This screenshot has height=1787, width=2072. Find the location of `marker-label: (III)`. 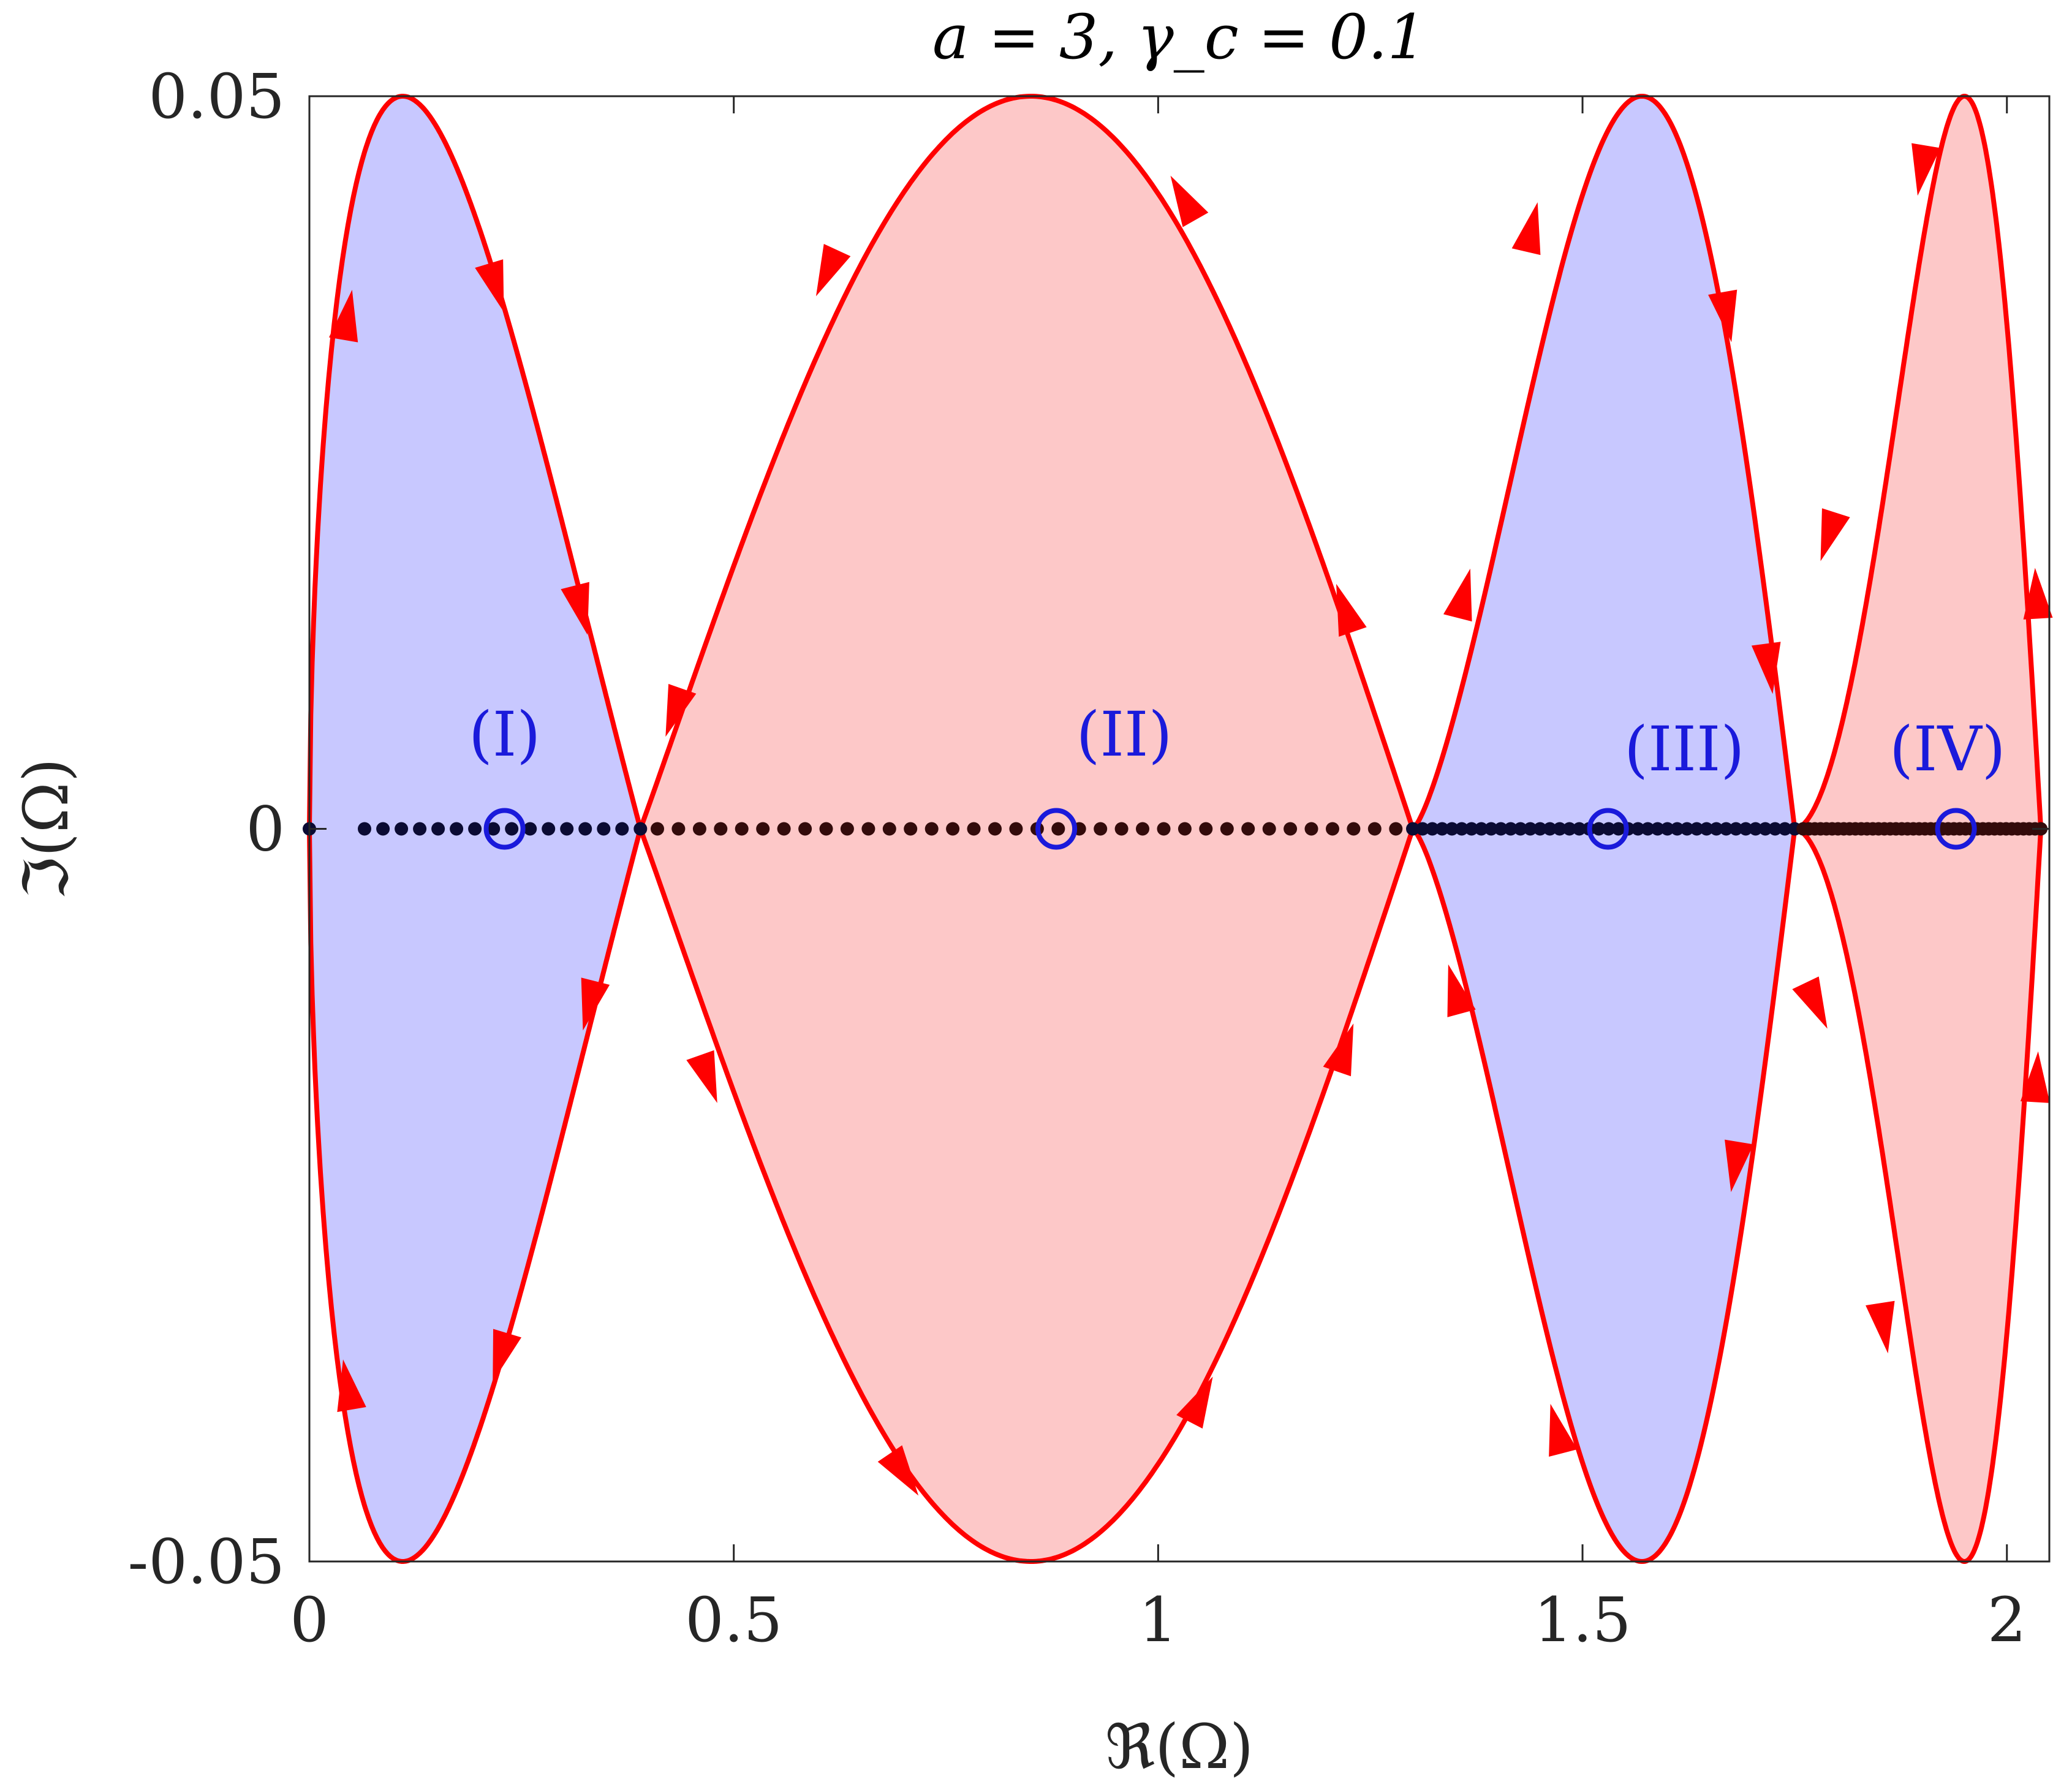

marker-label: (III) is located at coordinates (1684, 749).